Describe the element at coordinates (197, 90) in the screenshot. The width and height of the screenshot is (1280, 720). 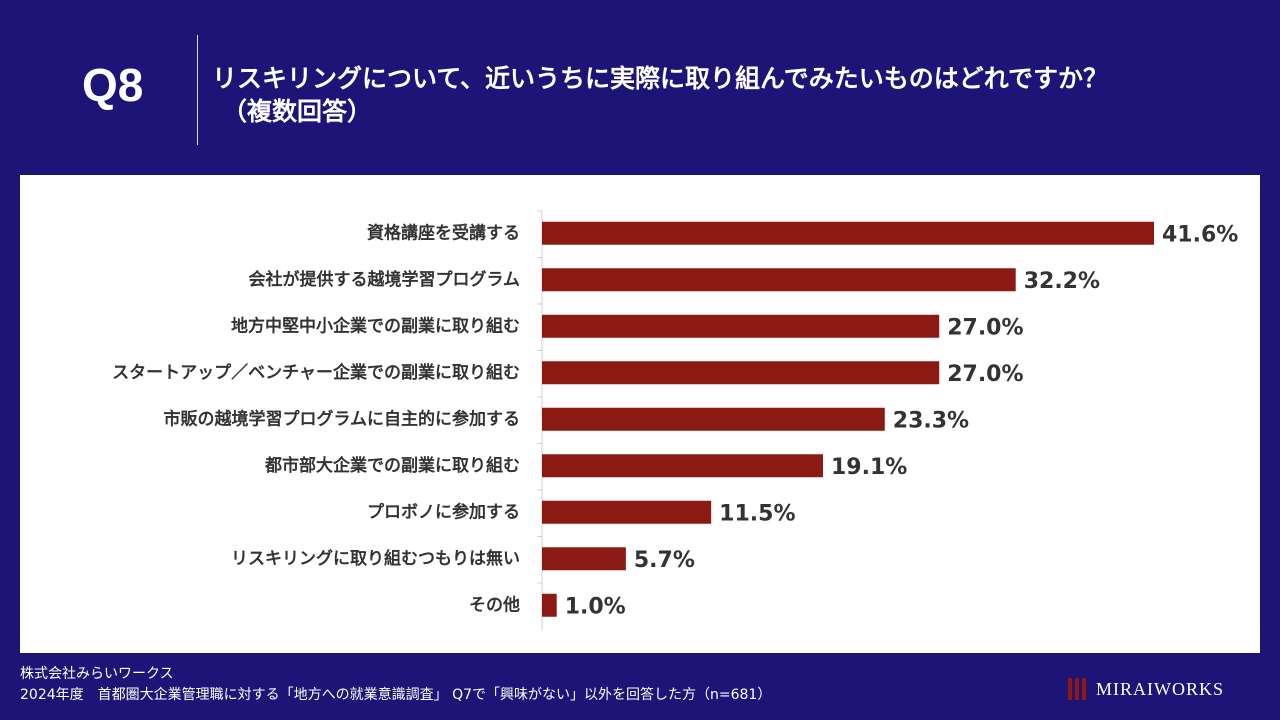
I see `header-divider` at that location.